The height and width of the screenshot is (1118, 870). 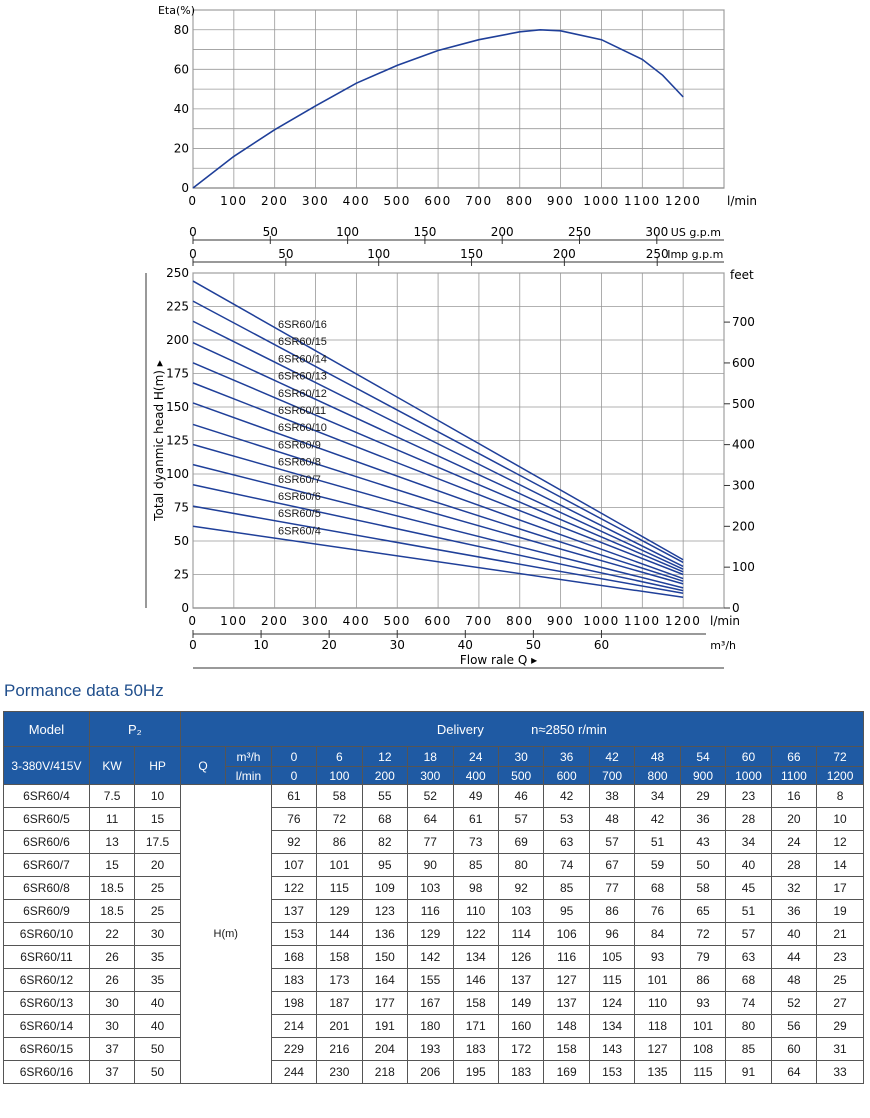 I want to click on lmin-cell: 300, so click(x=430, y=775).